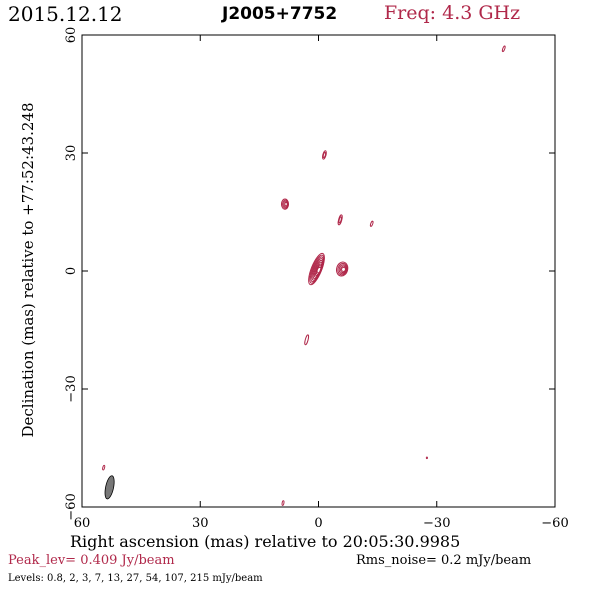 The image size is (590, 590). I want to click on contour-bottom-center, so click(283, 503).